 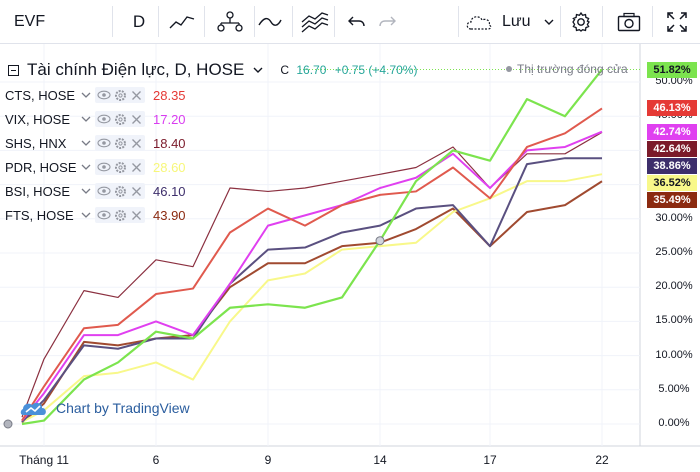 I want to click on x-tick-label: 22, so click(x=602, y=460).